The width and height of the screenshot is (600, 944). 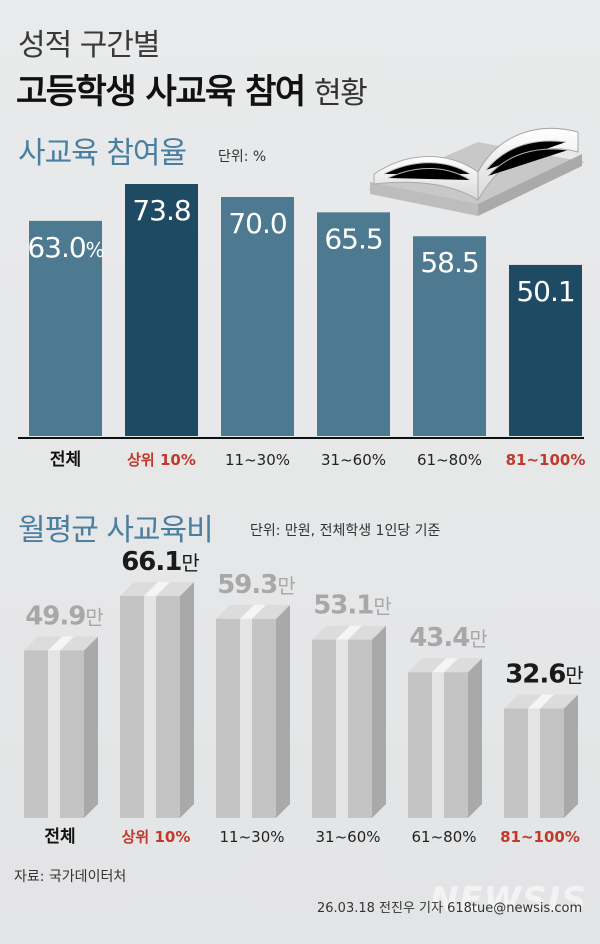 What do you see at coordinates (348, 837) in the screenshot?
I see `cost-category-label: 31~60%` at bounding box center [348, 837].